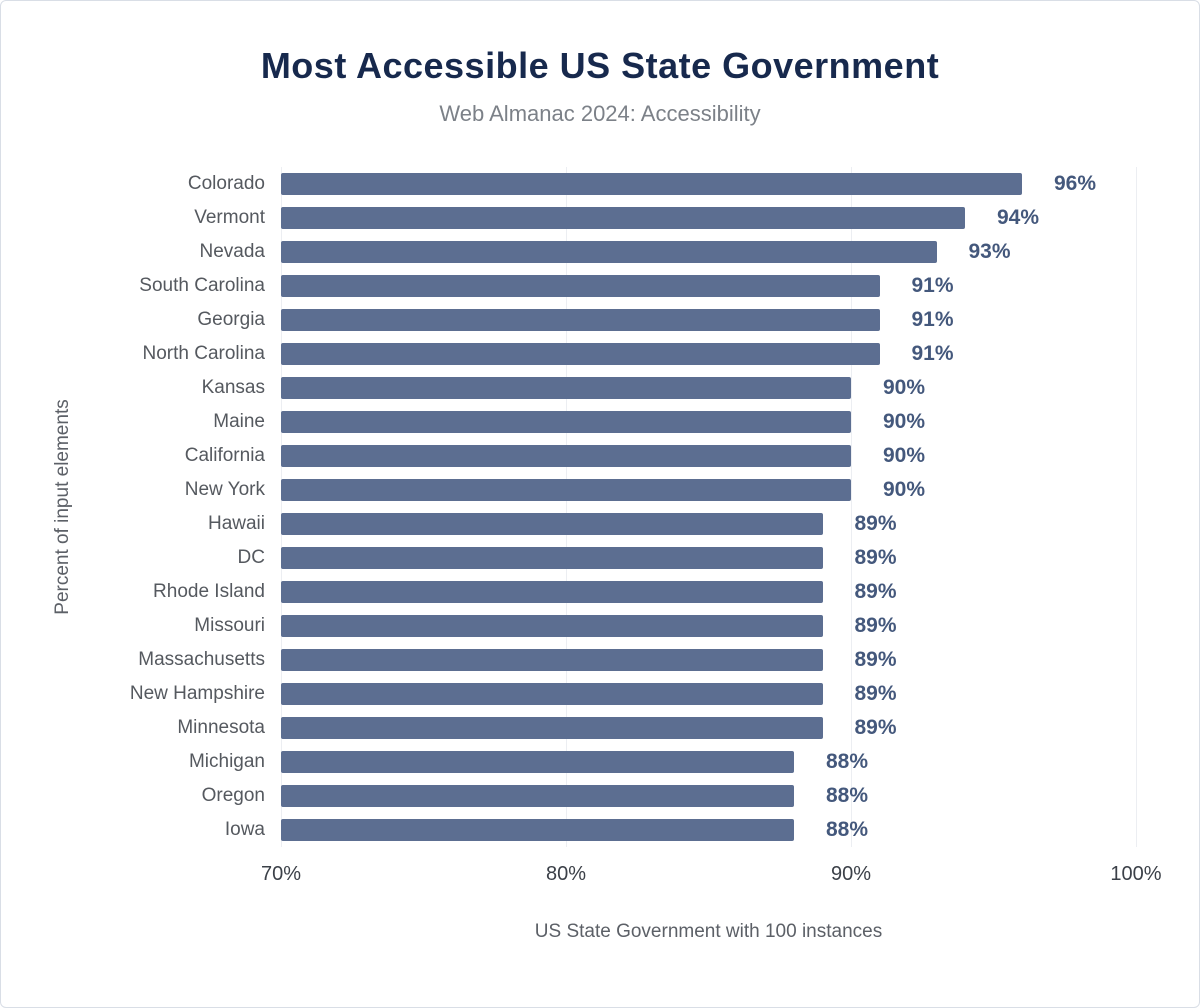 This screenshot has width=1200, height=1008. I want to click on state-label: North Carolina, so click(204, 353).